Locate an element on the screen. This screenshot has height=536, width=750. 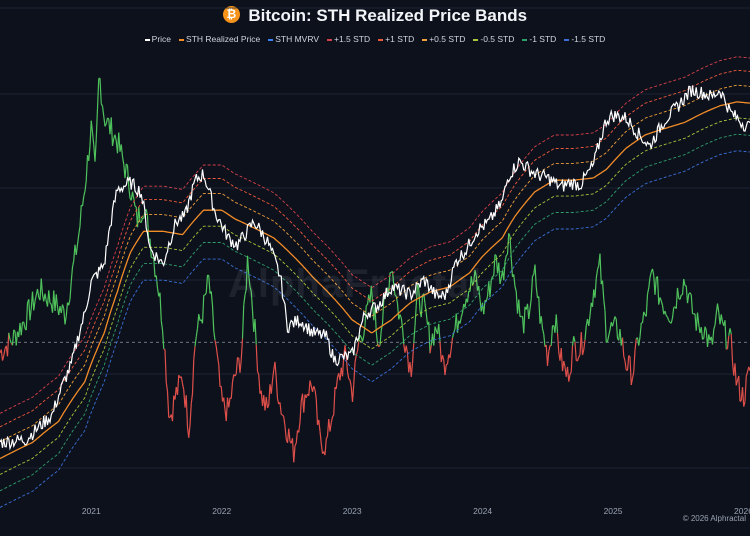
legend-item: +1 STD is located at coordinates (396, 39).